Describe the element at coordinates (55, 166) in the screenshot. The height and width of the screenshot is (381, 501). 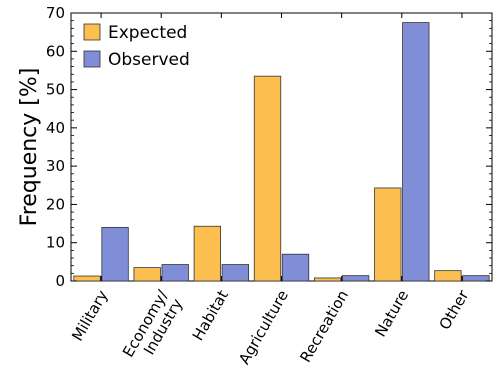
I see `y-tick-label: 30` at that location.